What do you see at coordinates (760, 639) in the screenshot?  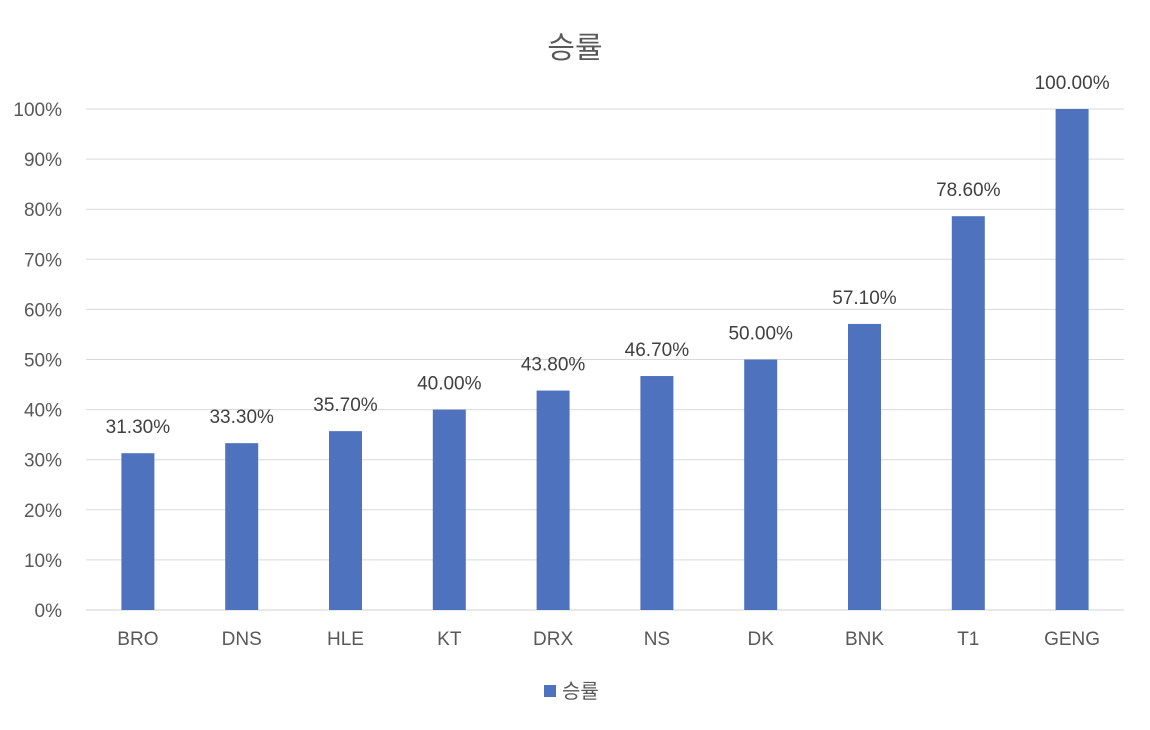 I see `x-category-label: DK` at bounding box center [760, 639].